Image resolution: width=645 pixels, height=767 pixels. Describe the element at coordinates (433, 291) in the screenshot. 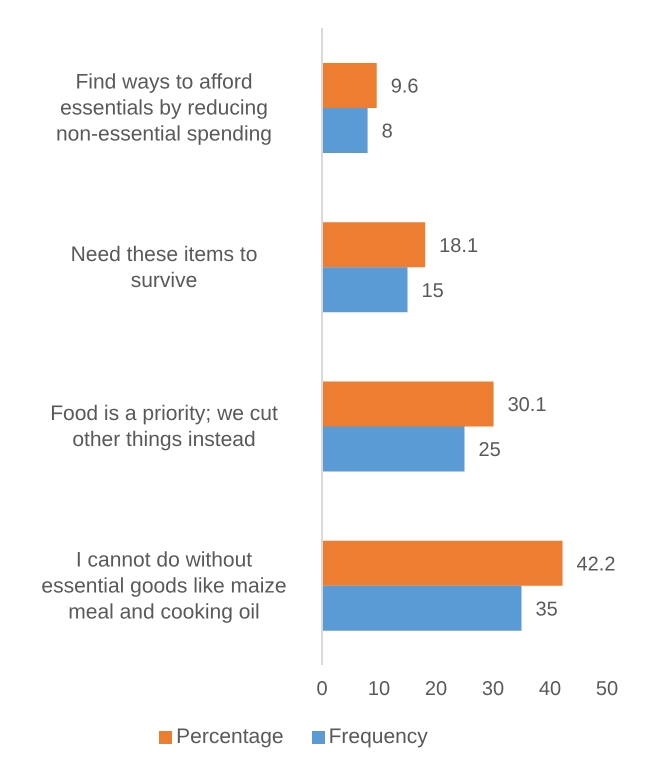

I see `data-label: 15` at that location.